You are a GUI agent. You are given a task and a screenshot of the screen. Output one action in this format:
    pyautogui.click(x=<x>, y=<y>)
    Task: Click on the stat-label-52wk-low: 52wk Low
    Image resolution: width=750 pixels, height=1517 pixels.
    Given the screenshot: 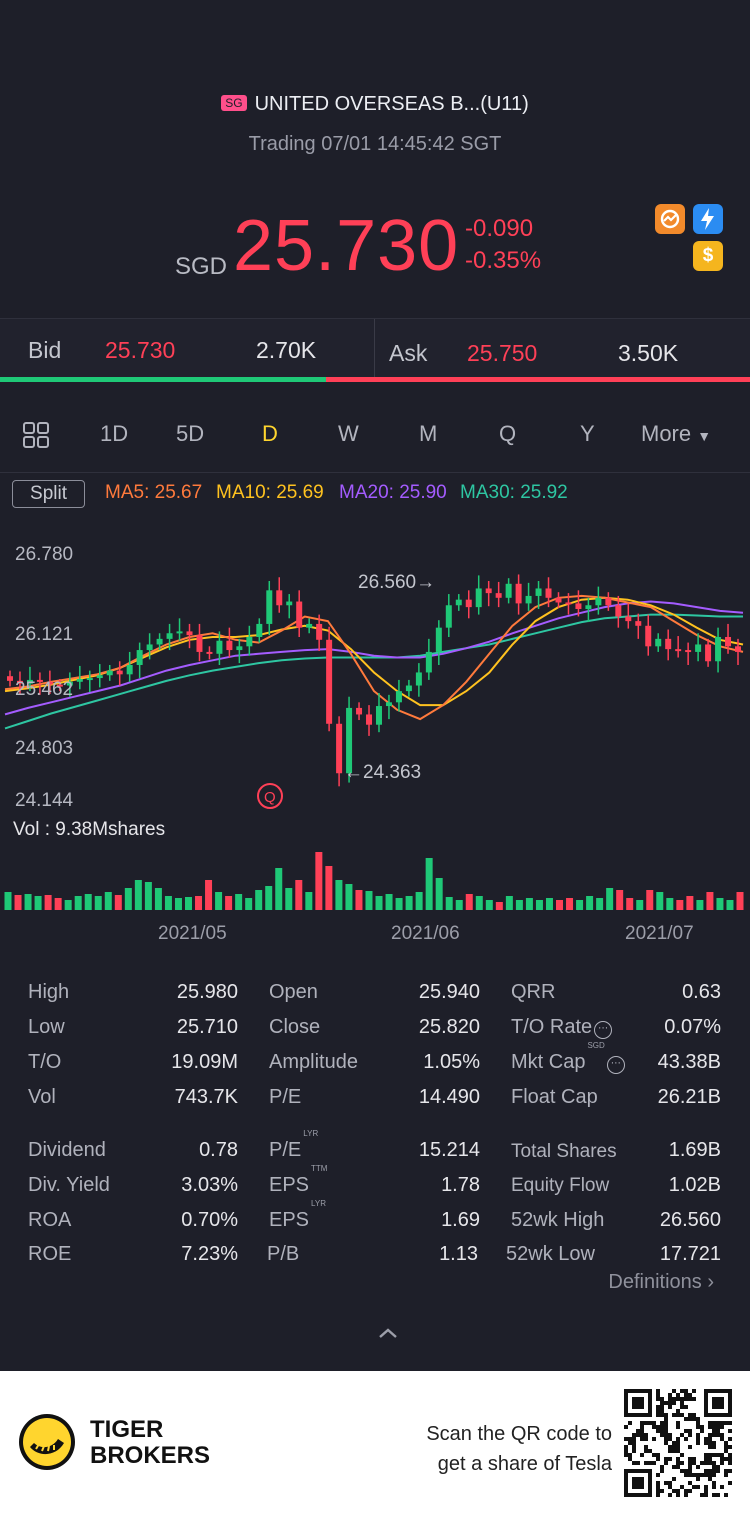 What is the action you would take?
    pyautogui.click(x=550, y=1254)
    